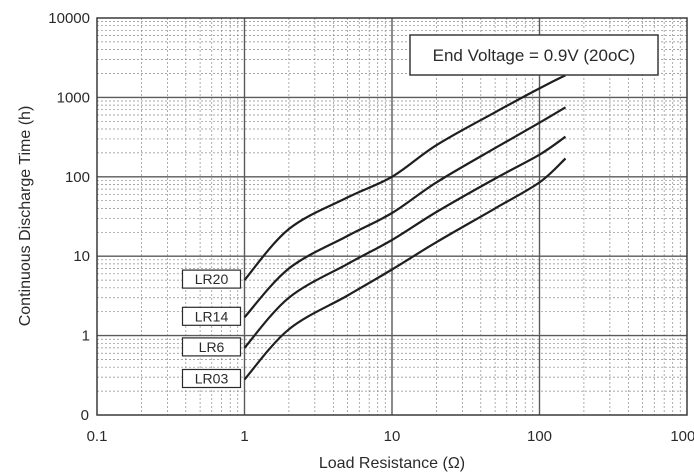 The height and width of the screenshot is (476, 694). What do you see at coordinates (69, 217) in the screenshot?
I see `y-tick-labels: 0 1 10 100 1000 10000` at bounding box center [69, 217].